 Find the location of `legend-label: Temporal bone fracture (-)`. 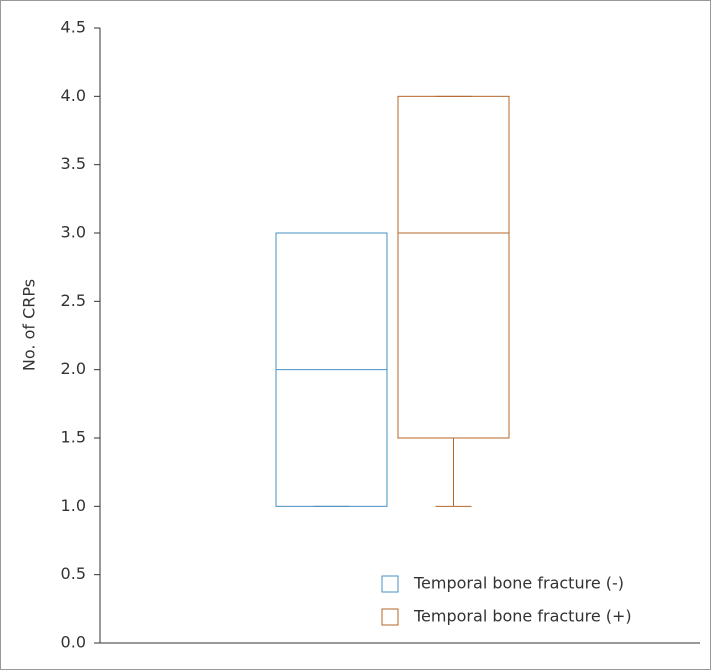

legend-label: Temporal bone fracture (-) is located at coordinates (518, 583).